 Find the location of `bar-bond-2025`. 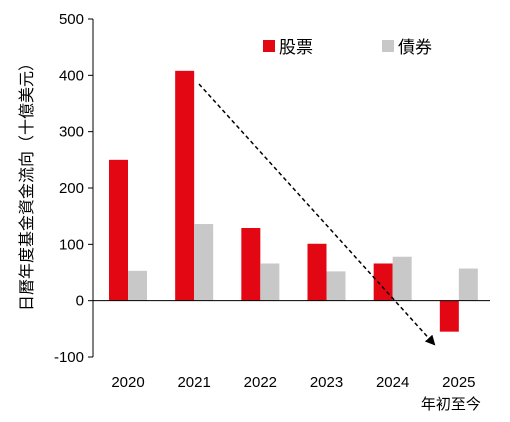

bar-bond-2025 is located at coordinates (468, 284).